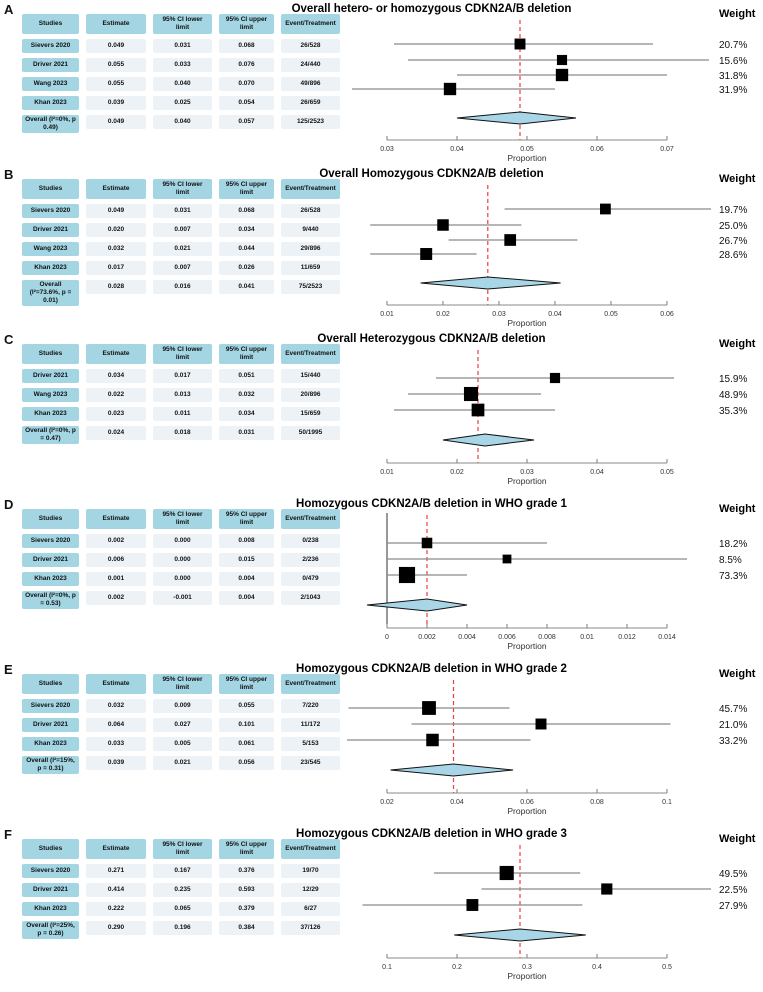 This screenshot has width=763, height=992. Describe the element at coordinates (182, 287) in the screenshot. I see `value-cell: 0.016` at that location.